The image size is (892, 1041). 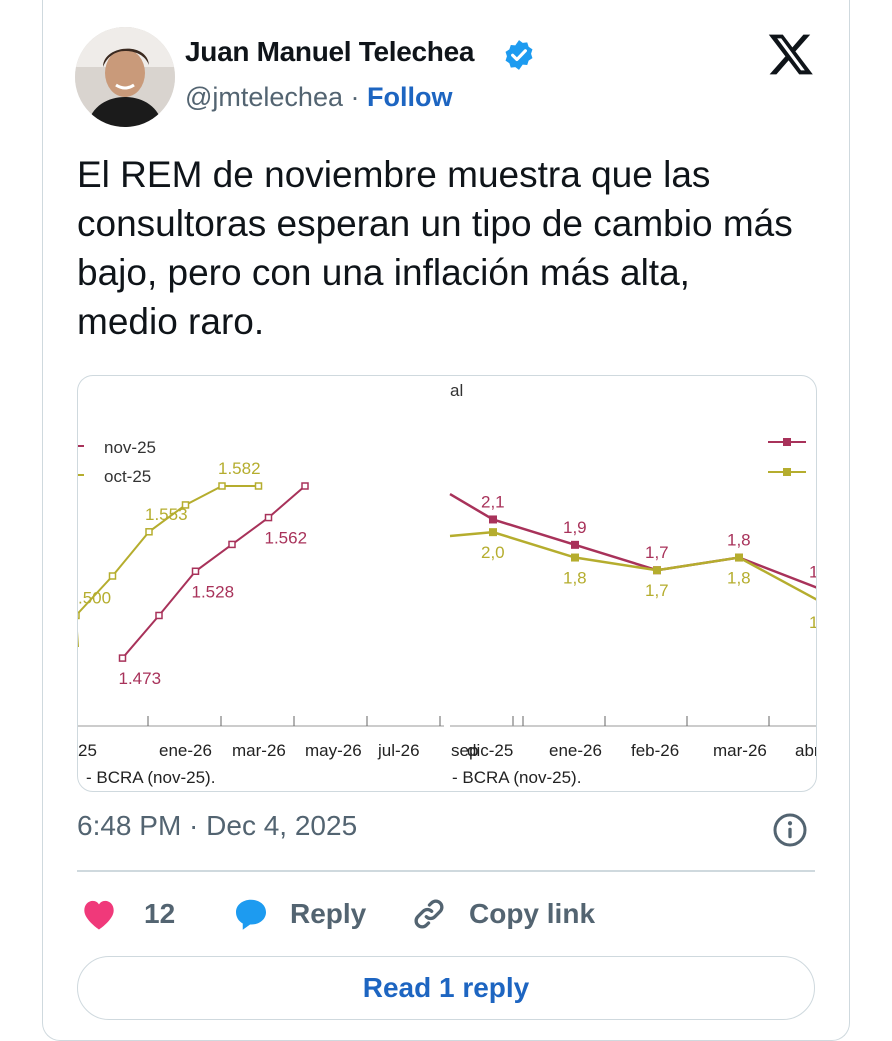 I want to click on panel-gap, so click(x=447, y=583).